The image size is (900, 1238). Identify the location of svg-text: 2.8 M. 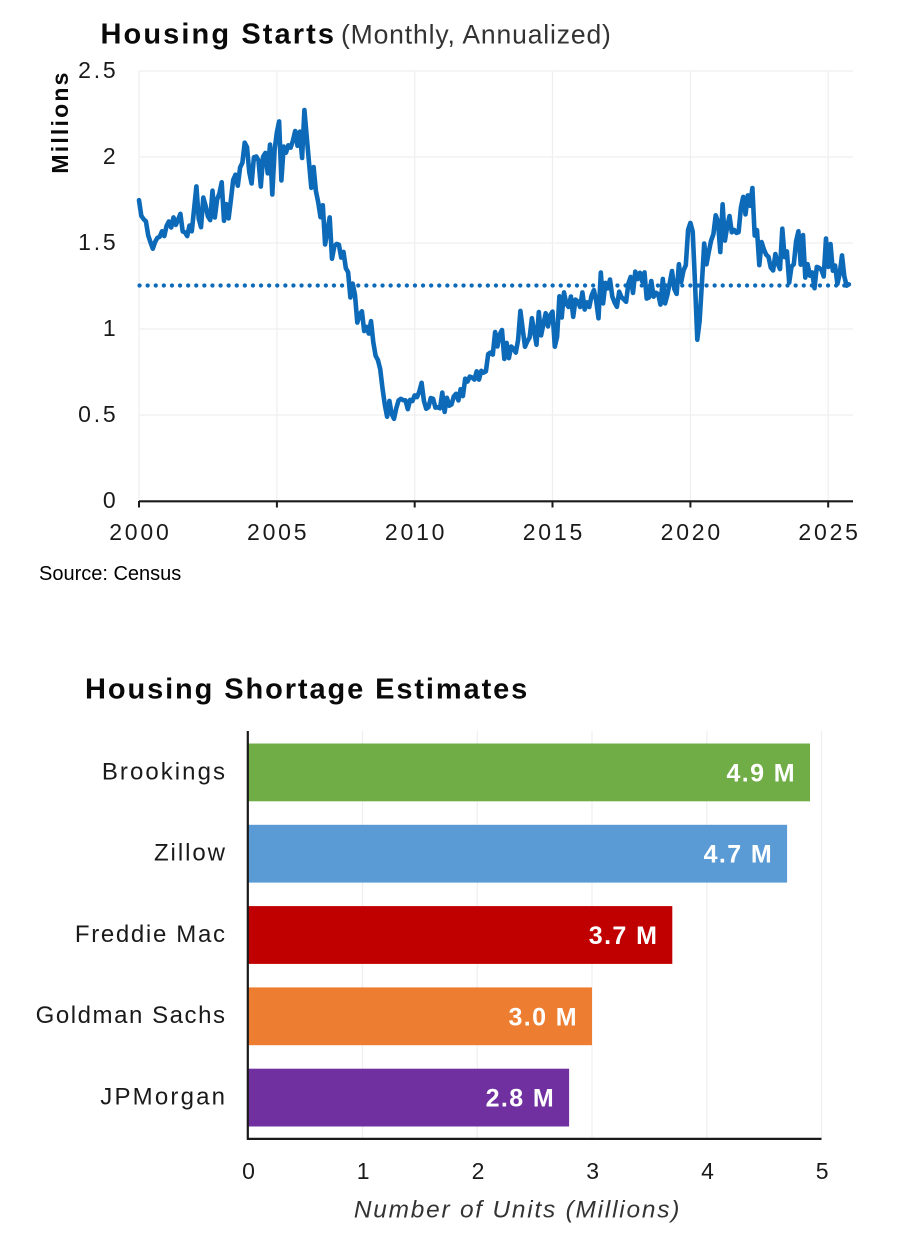
(521, 1099).